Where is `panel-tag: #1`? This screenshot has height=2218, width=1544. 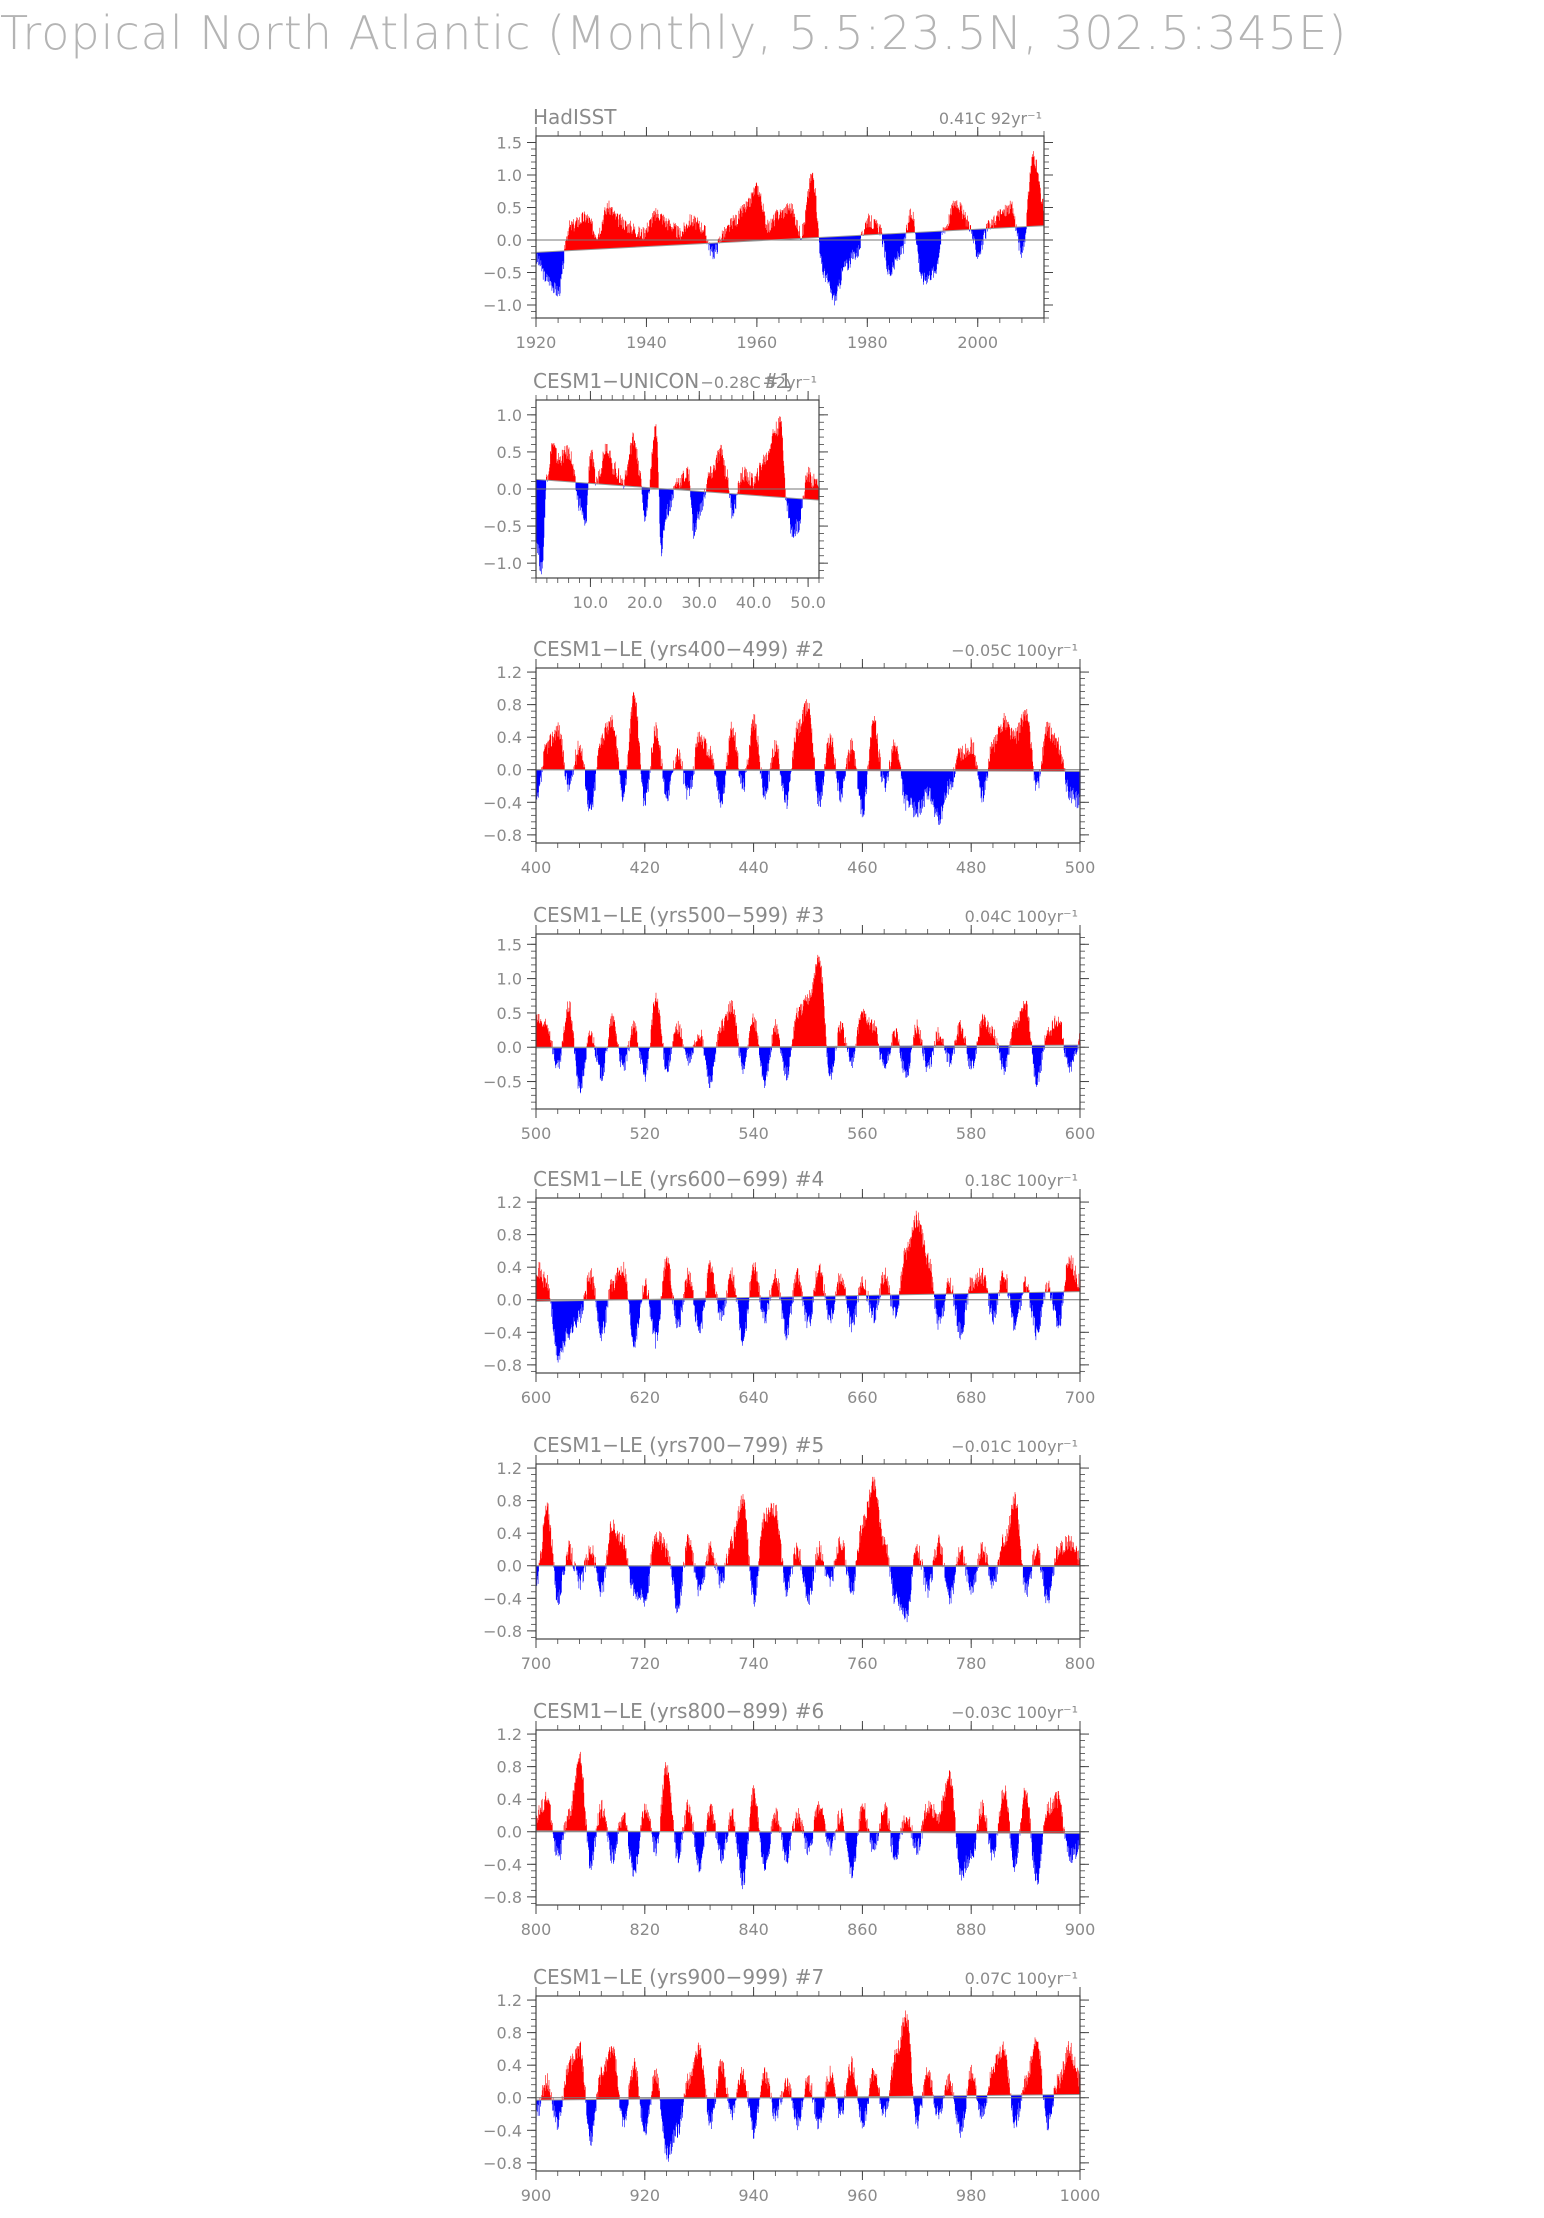 panel-tag: #1 is located at coordinates (777, 381).